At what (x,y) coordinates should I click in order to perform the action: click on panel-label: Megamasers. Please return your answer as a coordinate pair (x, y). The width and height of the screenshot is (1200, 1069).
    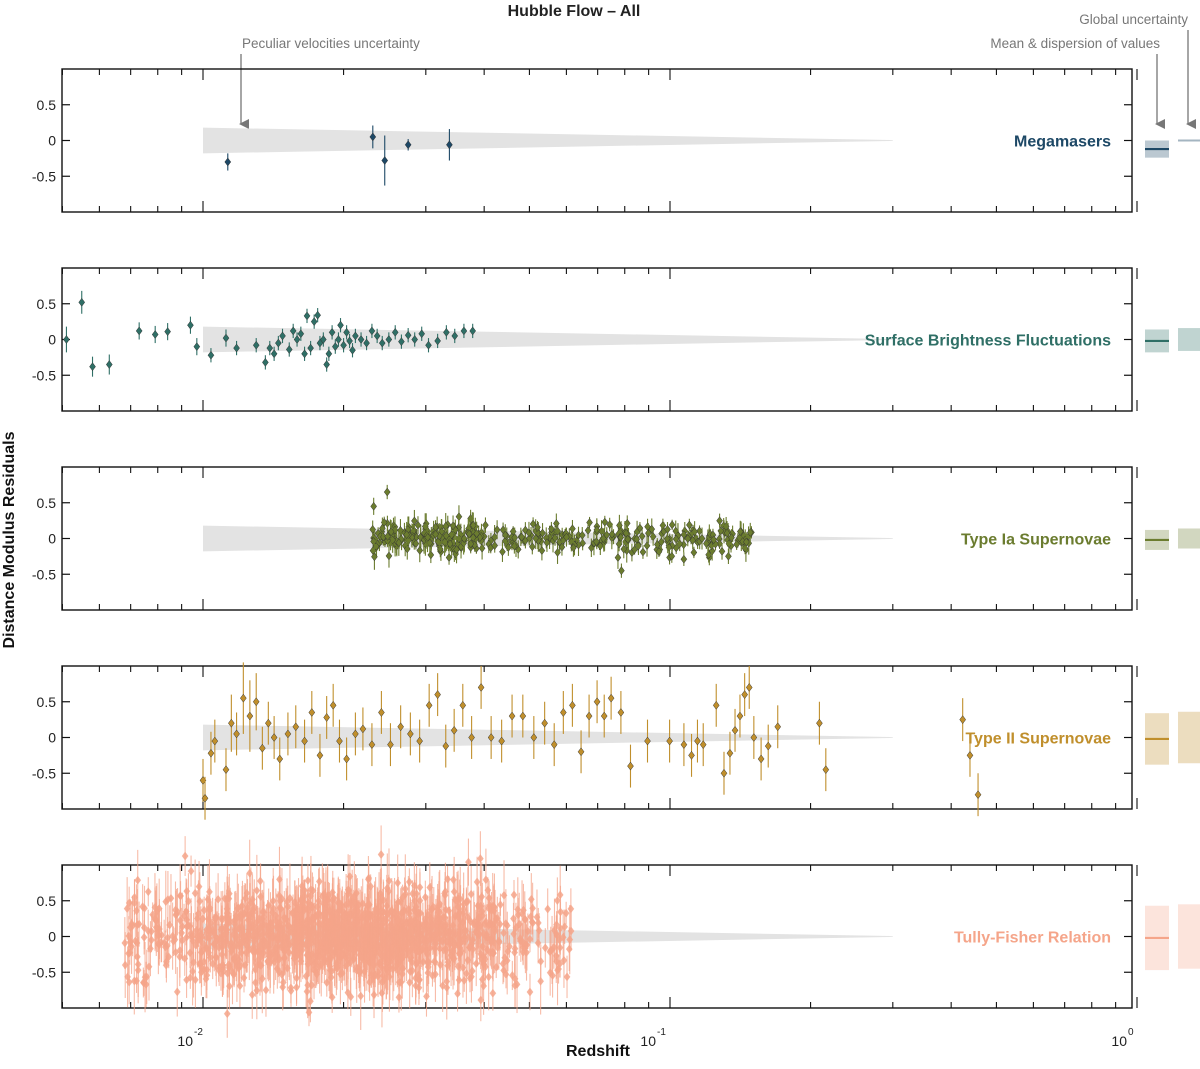
    Looking at the image, I should click on (1062, 142).